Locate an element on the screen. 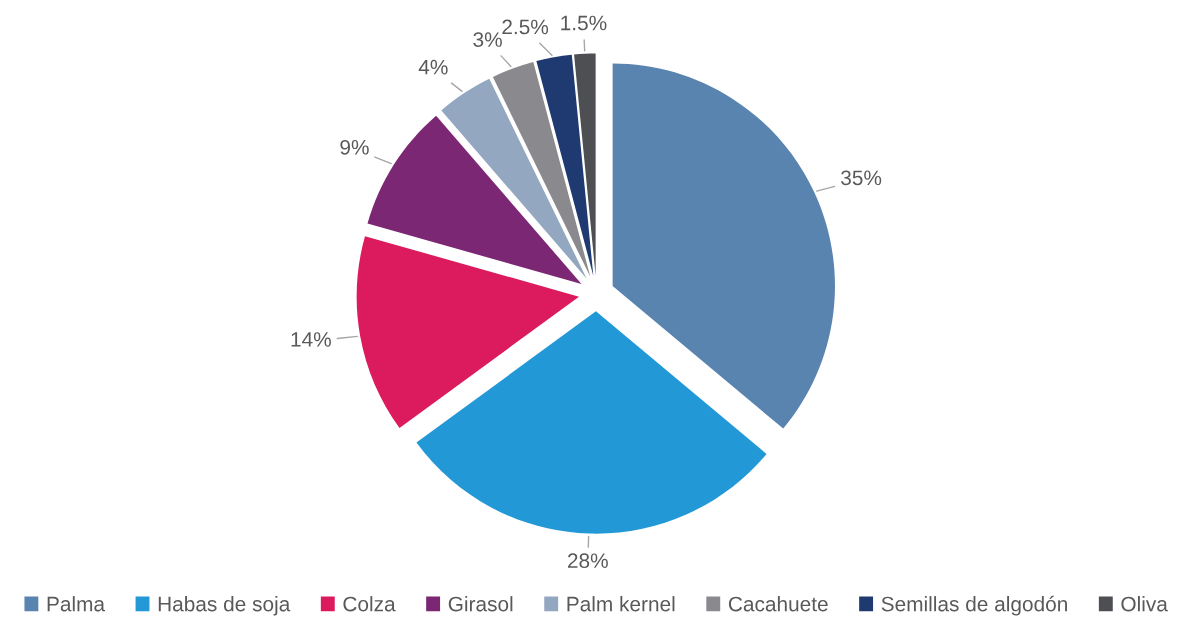 This screenshot has width=1193, height=628. data-label: 1.5% is located at coordinates (584, 23).